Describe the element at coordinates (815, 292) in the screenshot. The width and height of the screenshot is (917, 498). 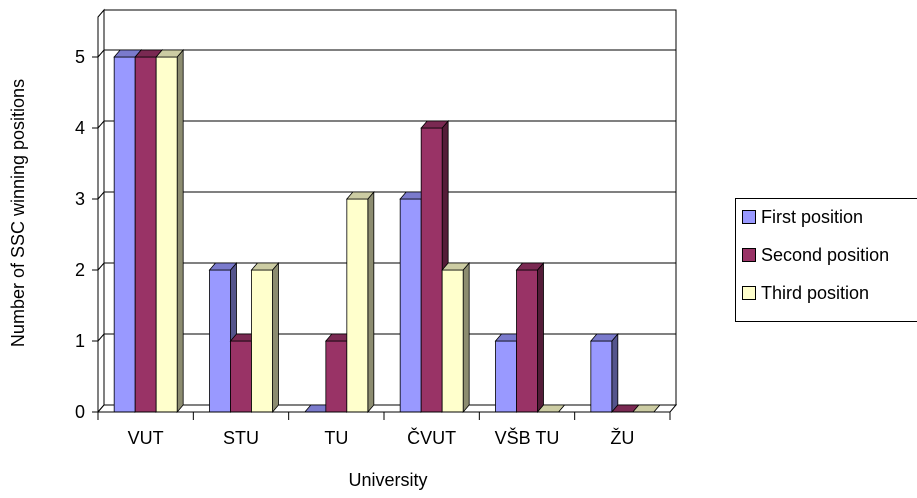
I see `legend-label: Third position` at that location.